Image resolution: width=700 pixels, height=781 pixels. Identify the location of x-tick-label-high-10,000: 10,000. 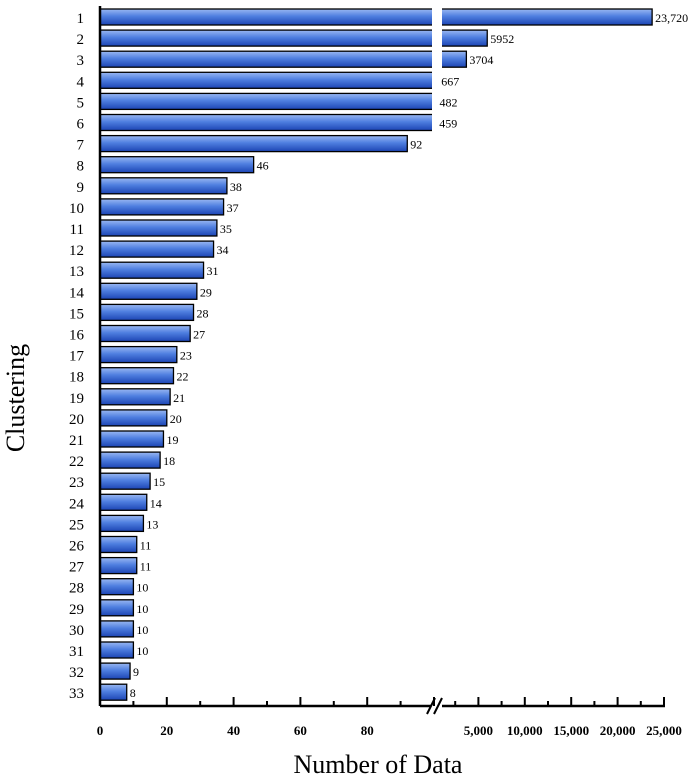
(525, 730).